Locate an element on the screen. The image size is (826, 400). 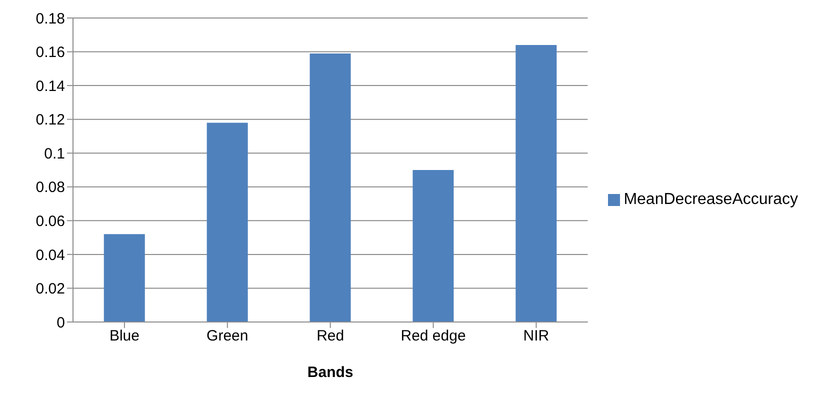
y-tick-label: 0.08 is located at coordinates (50, 187).